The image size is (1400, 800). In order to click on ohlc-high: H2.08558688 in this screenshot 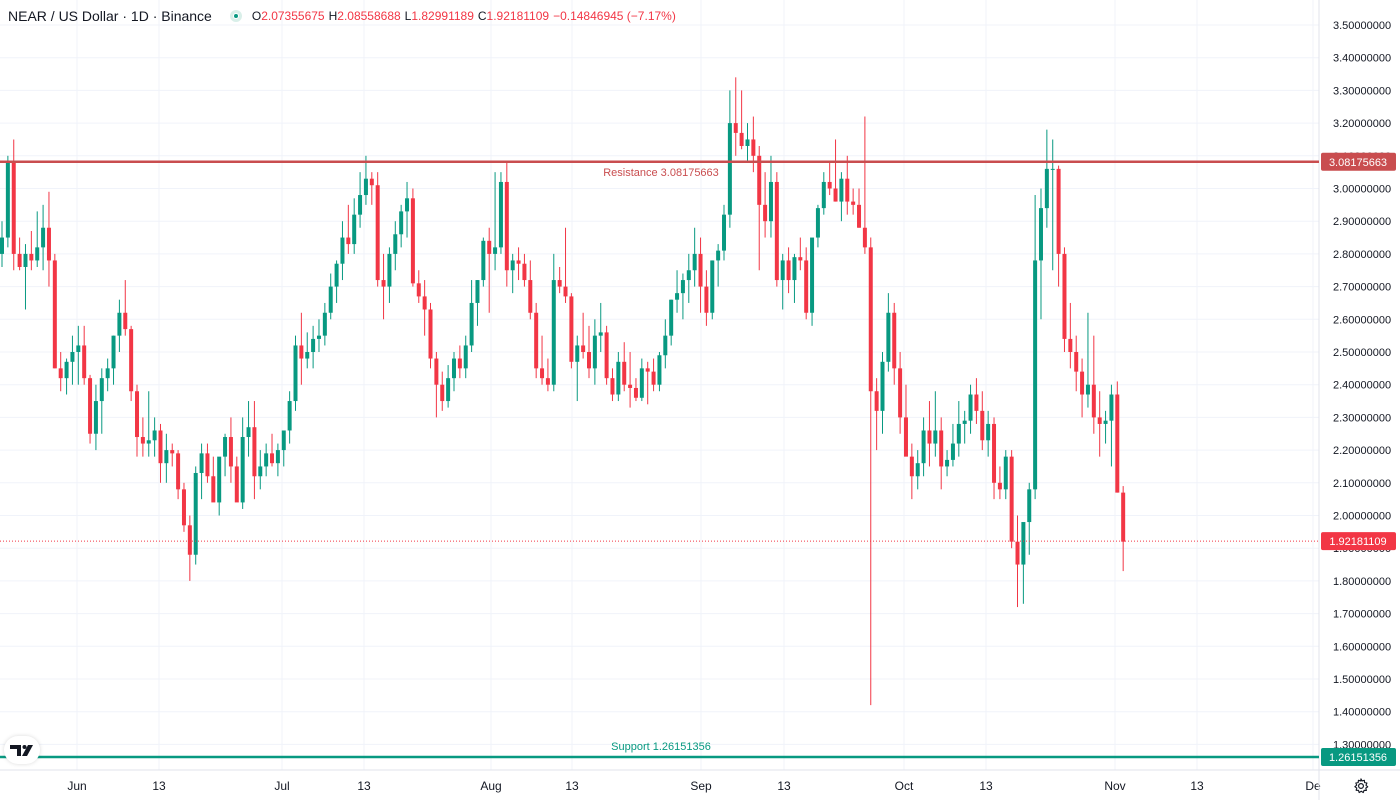, I will do `click(364, 16)`.